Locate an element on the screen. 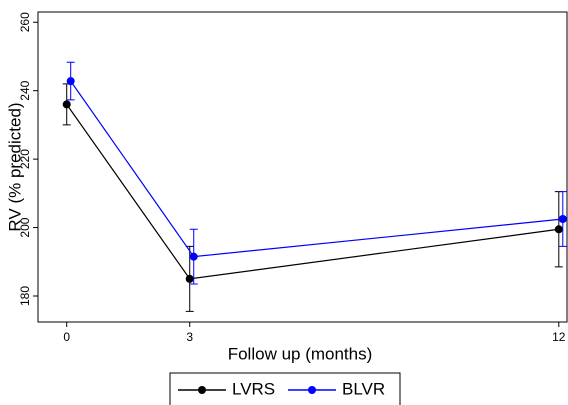 This screenshot has height=405, width=568. y-tick-label: 180 is located at coordinates (25, 296).